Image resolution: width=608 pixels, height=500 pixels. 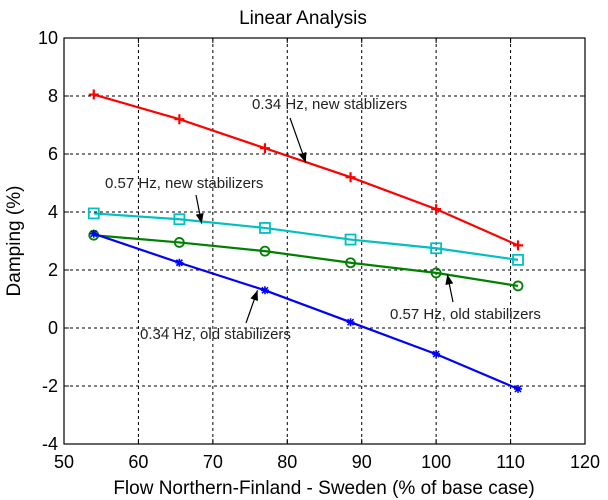 What do you see at coordinates (53, 328) in the screenshot?
I see `y-tick-label: 0` at bounding box center [53, 328].